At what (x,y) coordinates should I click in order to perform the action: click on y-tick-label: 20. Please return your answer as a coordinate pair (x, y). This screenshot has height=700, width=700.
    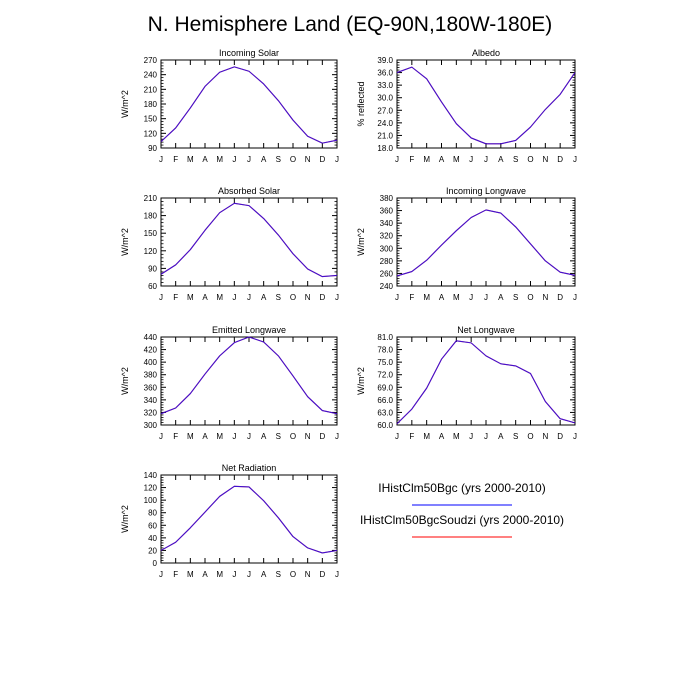
    Looking at the image, I should click on (152, 550).